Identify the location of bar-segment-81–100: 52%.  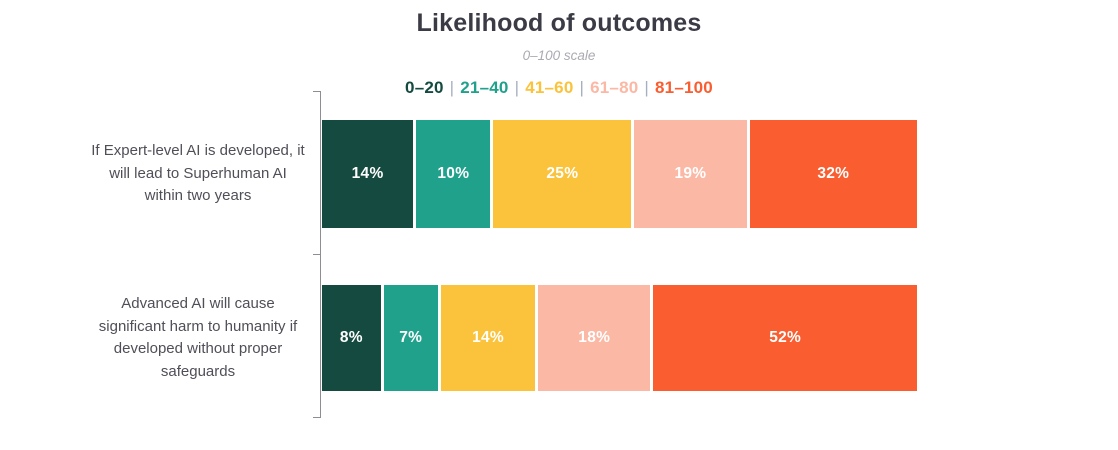
(785, 338).